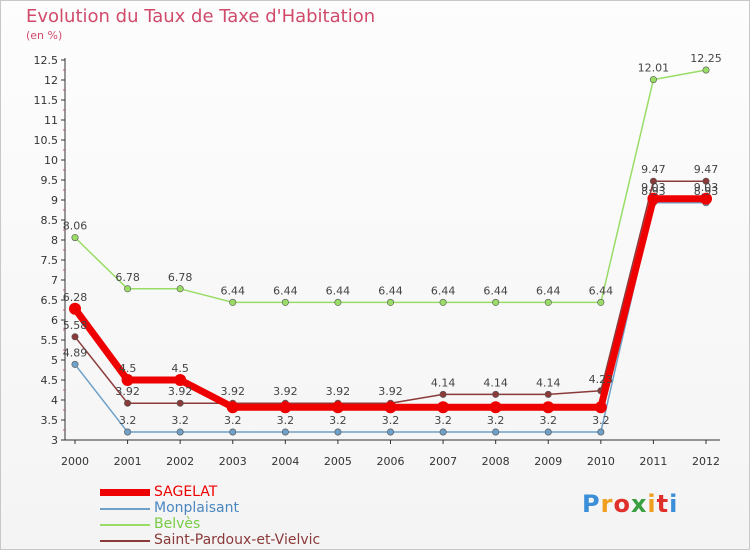 The height and width of the screenshot is (550, 750). What do you see at coordinates (653, 461) in the screenshot?
I see `x-tick-label: 2011` at bounding box center [653, 461].